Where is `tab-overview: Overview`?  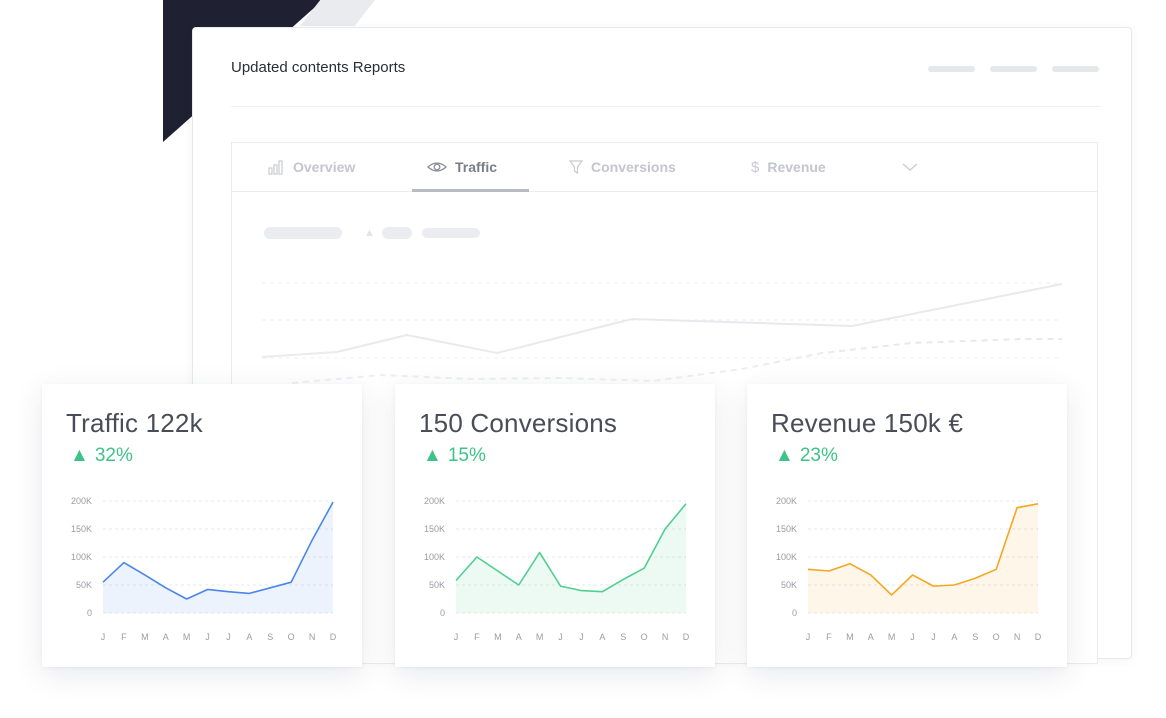 tab-overview: Overview is located at coordinates (311, 167).